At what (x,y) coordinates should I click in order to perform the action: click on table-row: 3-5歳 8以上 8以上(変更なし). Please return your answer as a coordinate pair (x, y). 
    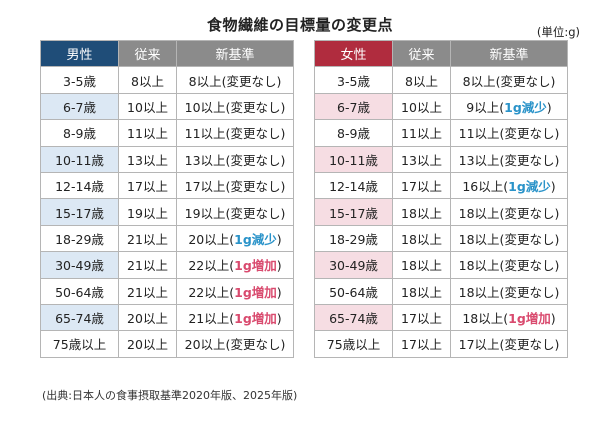
    Looking at the image, I should click on (167, 80).